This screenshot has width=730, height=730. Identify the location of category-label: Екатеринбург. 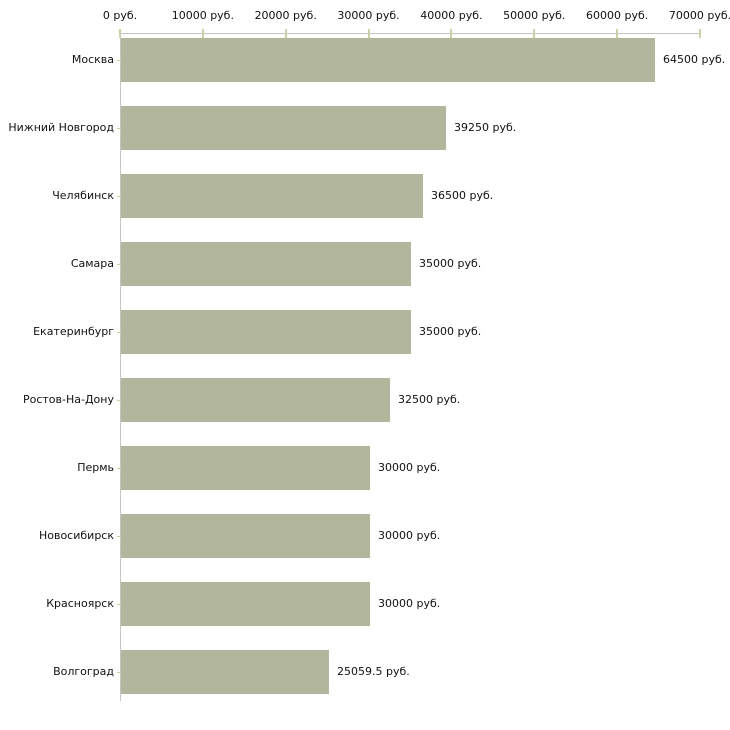
(73, 331).